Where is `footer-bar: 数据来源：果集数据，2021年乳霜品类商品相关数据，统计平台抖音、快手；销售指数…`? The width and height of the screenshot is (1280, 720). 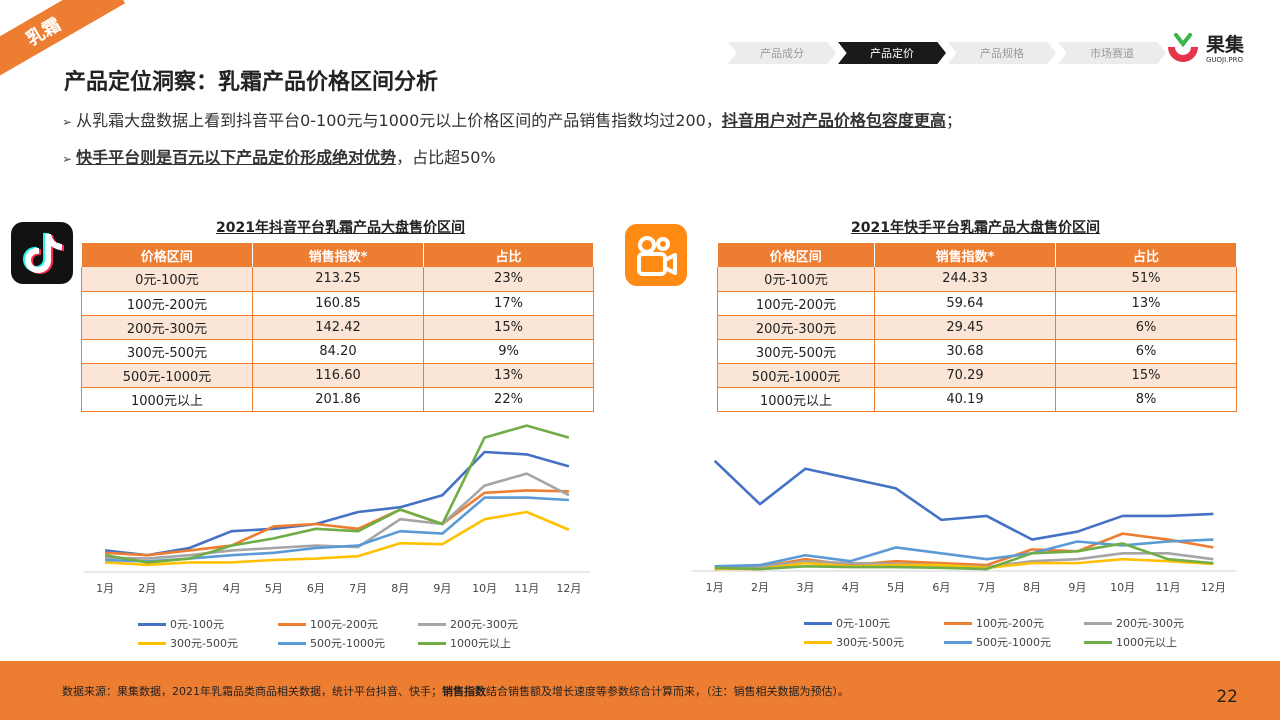
footer-bar: 数据来源：果集数据，2021年乳霜品类商品相关数据，统计平台抖音、快手；销售指数… is located at coordinates (640, 690).